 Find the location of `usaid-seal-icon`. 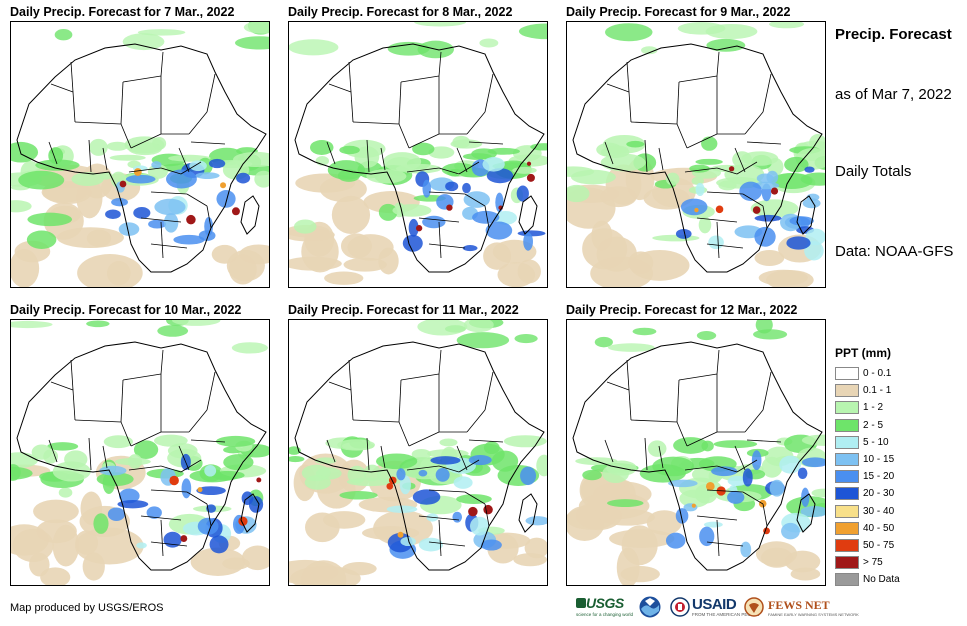

usaid-seal-icon is located at coordinates (680, 607).